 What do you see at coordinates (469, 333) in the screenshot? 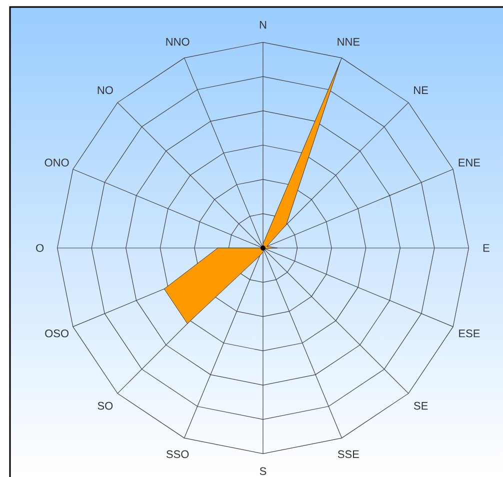
I see `spoke-label: ESE` at bounding box center [469, 333].